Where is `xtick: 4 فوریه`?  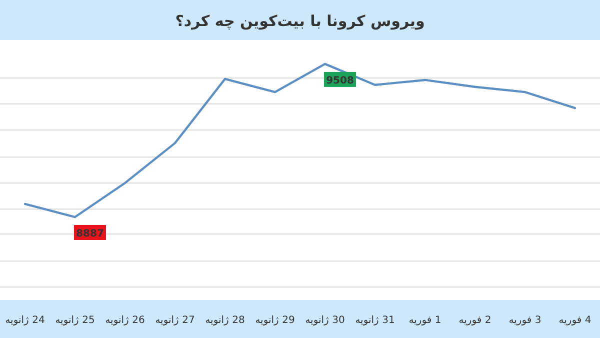 xtick: 4 فوریه is located at coordinates (575, 320).